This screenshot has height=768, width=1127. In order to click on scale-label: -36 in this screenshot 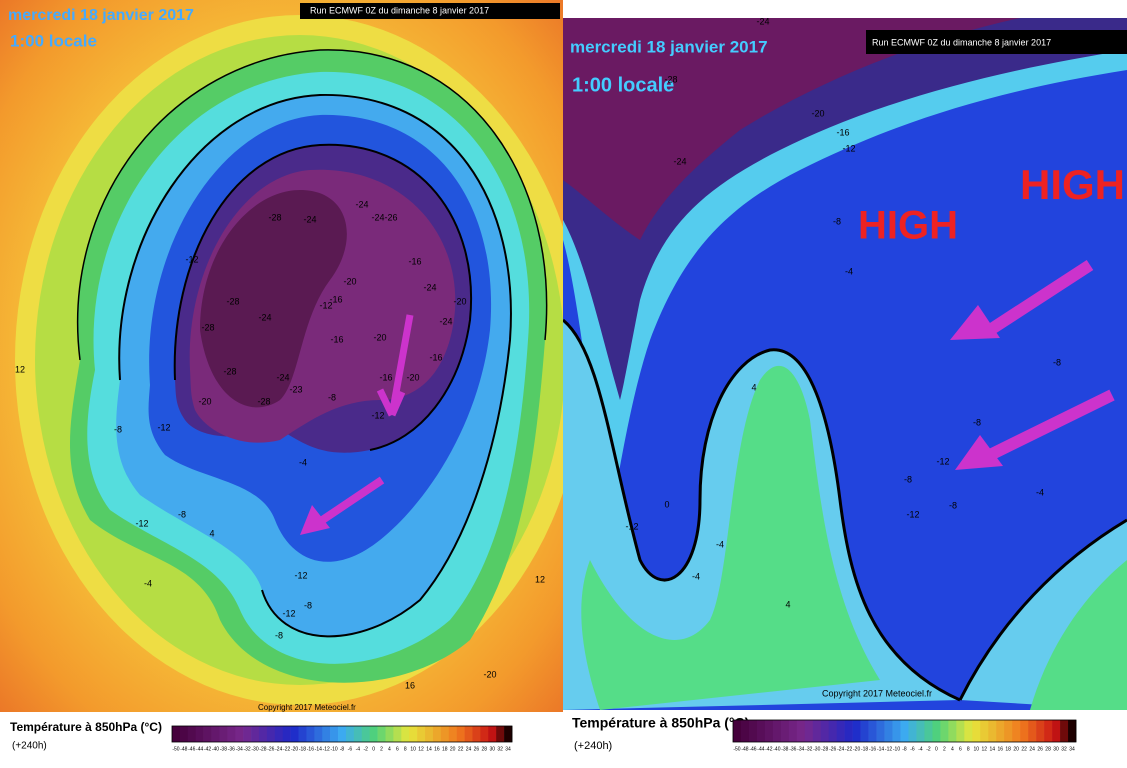, I will do `click(792, 749)`.